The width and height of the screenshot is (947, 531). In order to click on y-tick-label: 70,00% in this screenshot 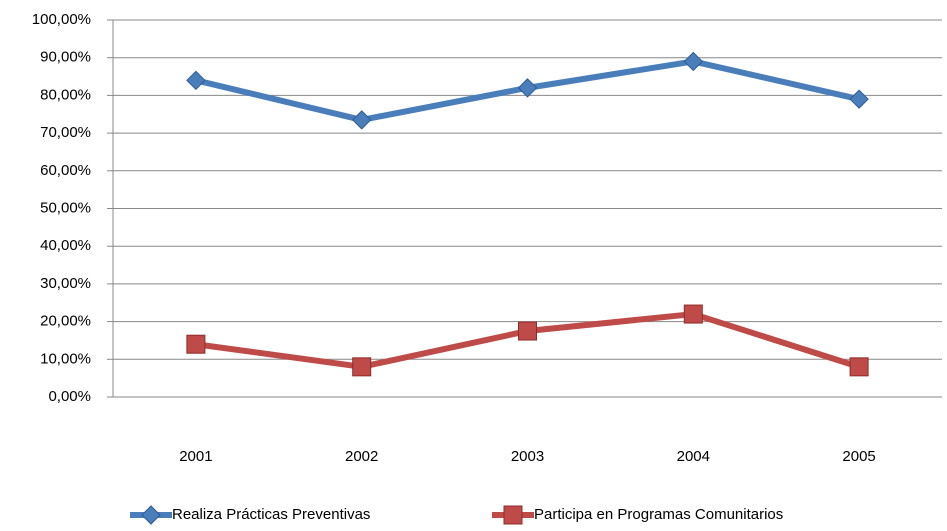, I will do `click(65, 132)`.